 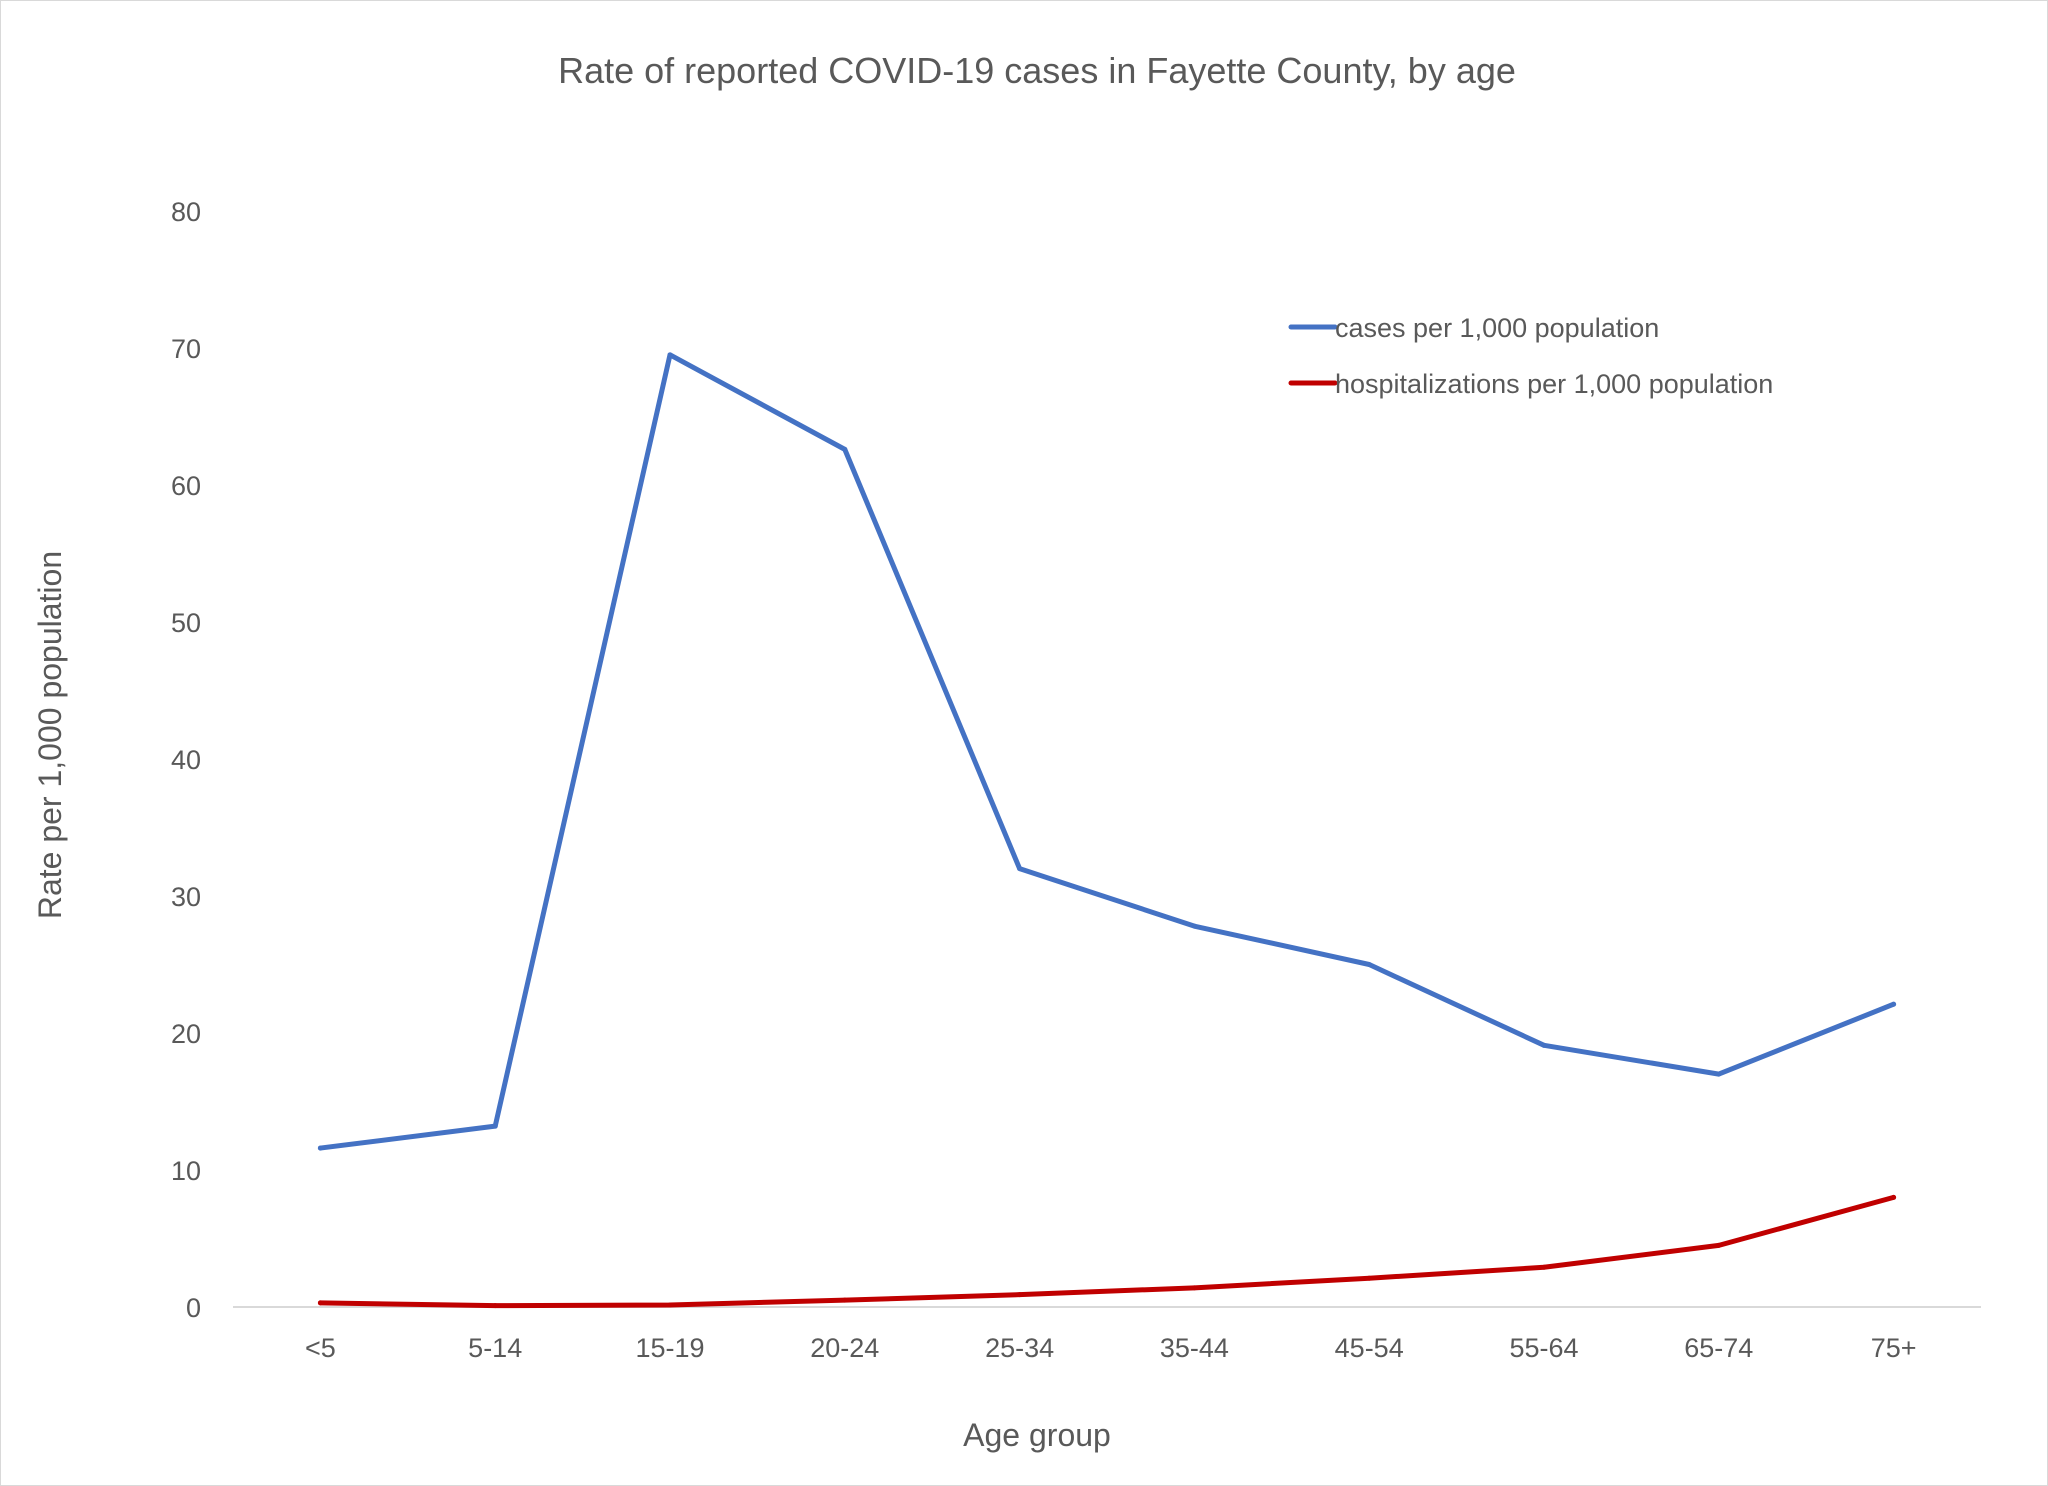 I want to click on x-tick-label: <5, so click(x=320, y=1348).